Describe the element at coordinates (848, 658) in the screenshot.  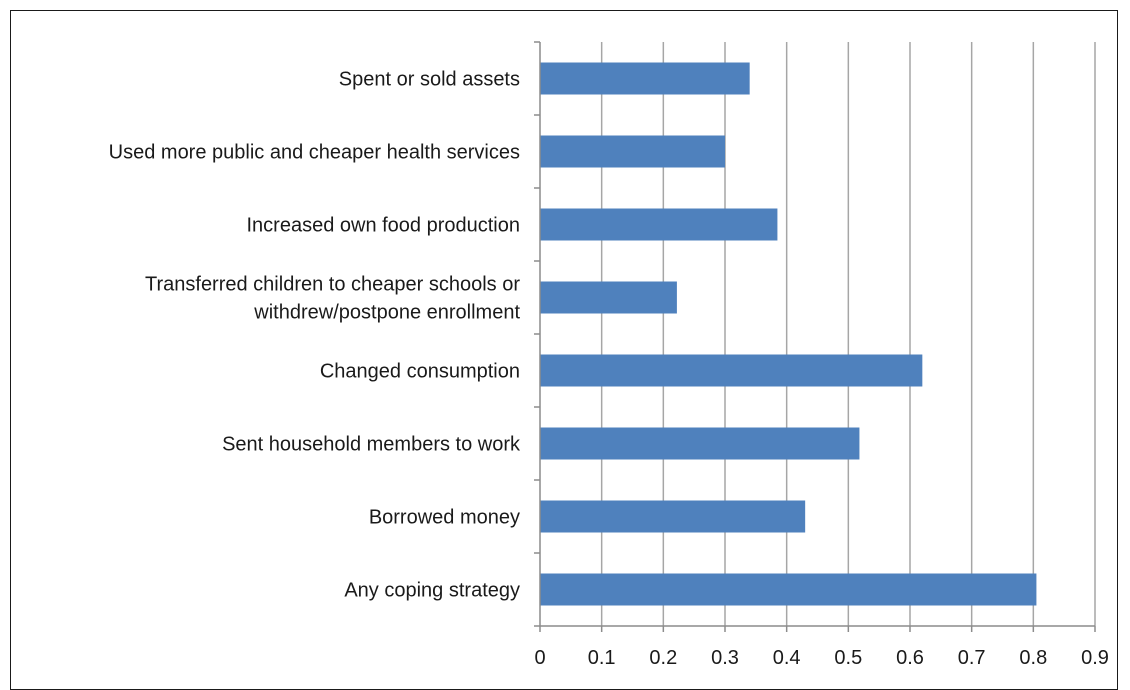
I see `x-tick-label-5: 0.5` at that location.